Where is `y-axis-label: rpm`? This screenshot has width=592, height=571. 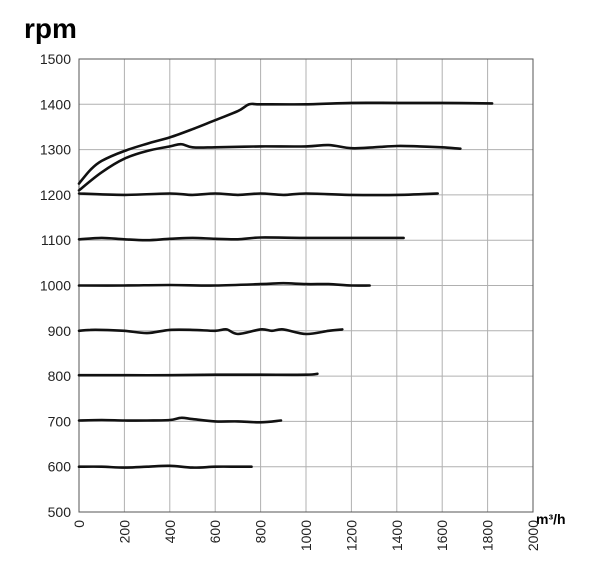 y-axis-label: rpm is located at coordinates (50, 28).